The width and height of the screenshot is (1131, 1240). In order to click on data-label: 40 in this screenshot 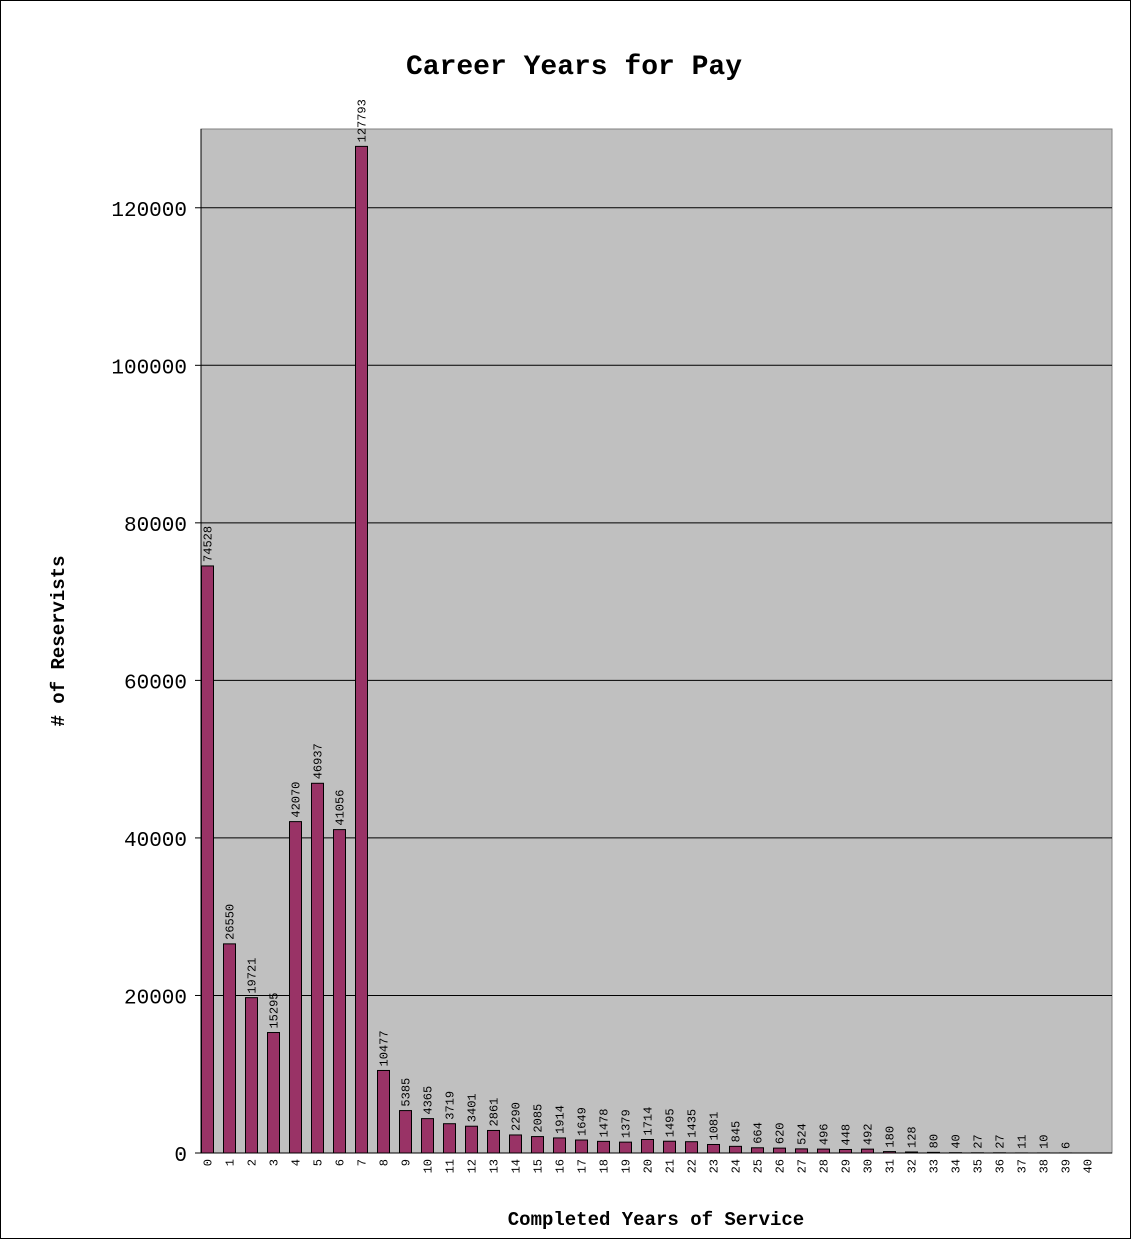, I will do `click(957, 1141)`.